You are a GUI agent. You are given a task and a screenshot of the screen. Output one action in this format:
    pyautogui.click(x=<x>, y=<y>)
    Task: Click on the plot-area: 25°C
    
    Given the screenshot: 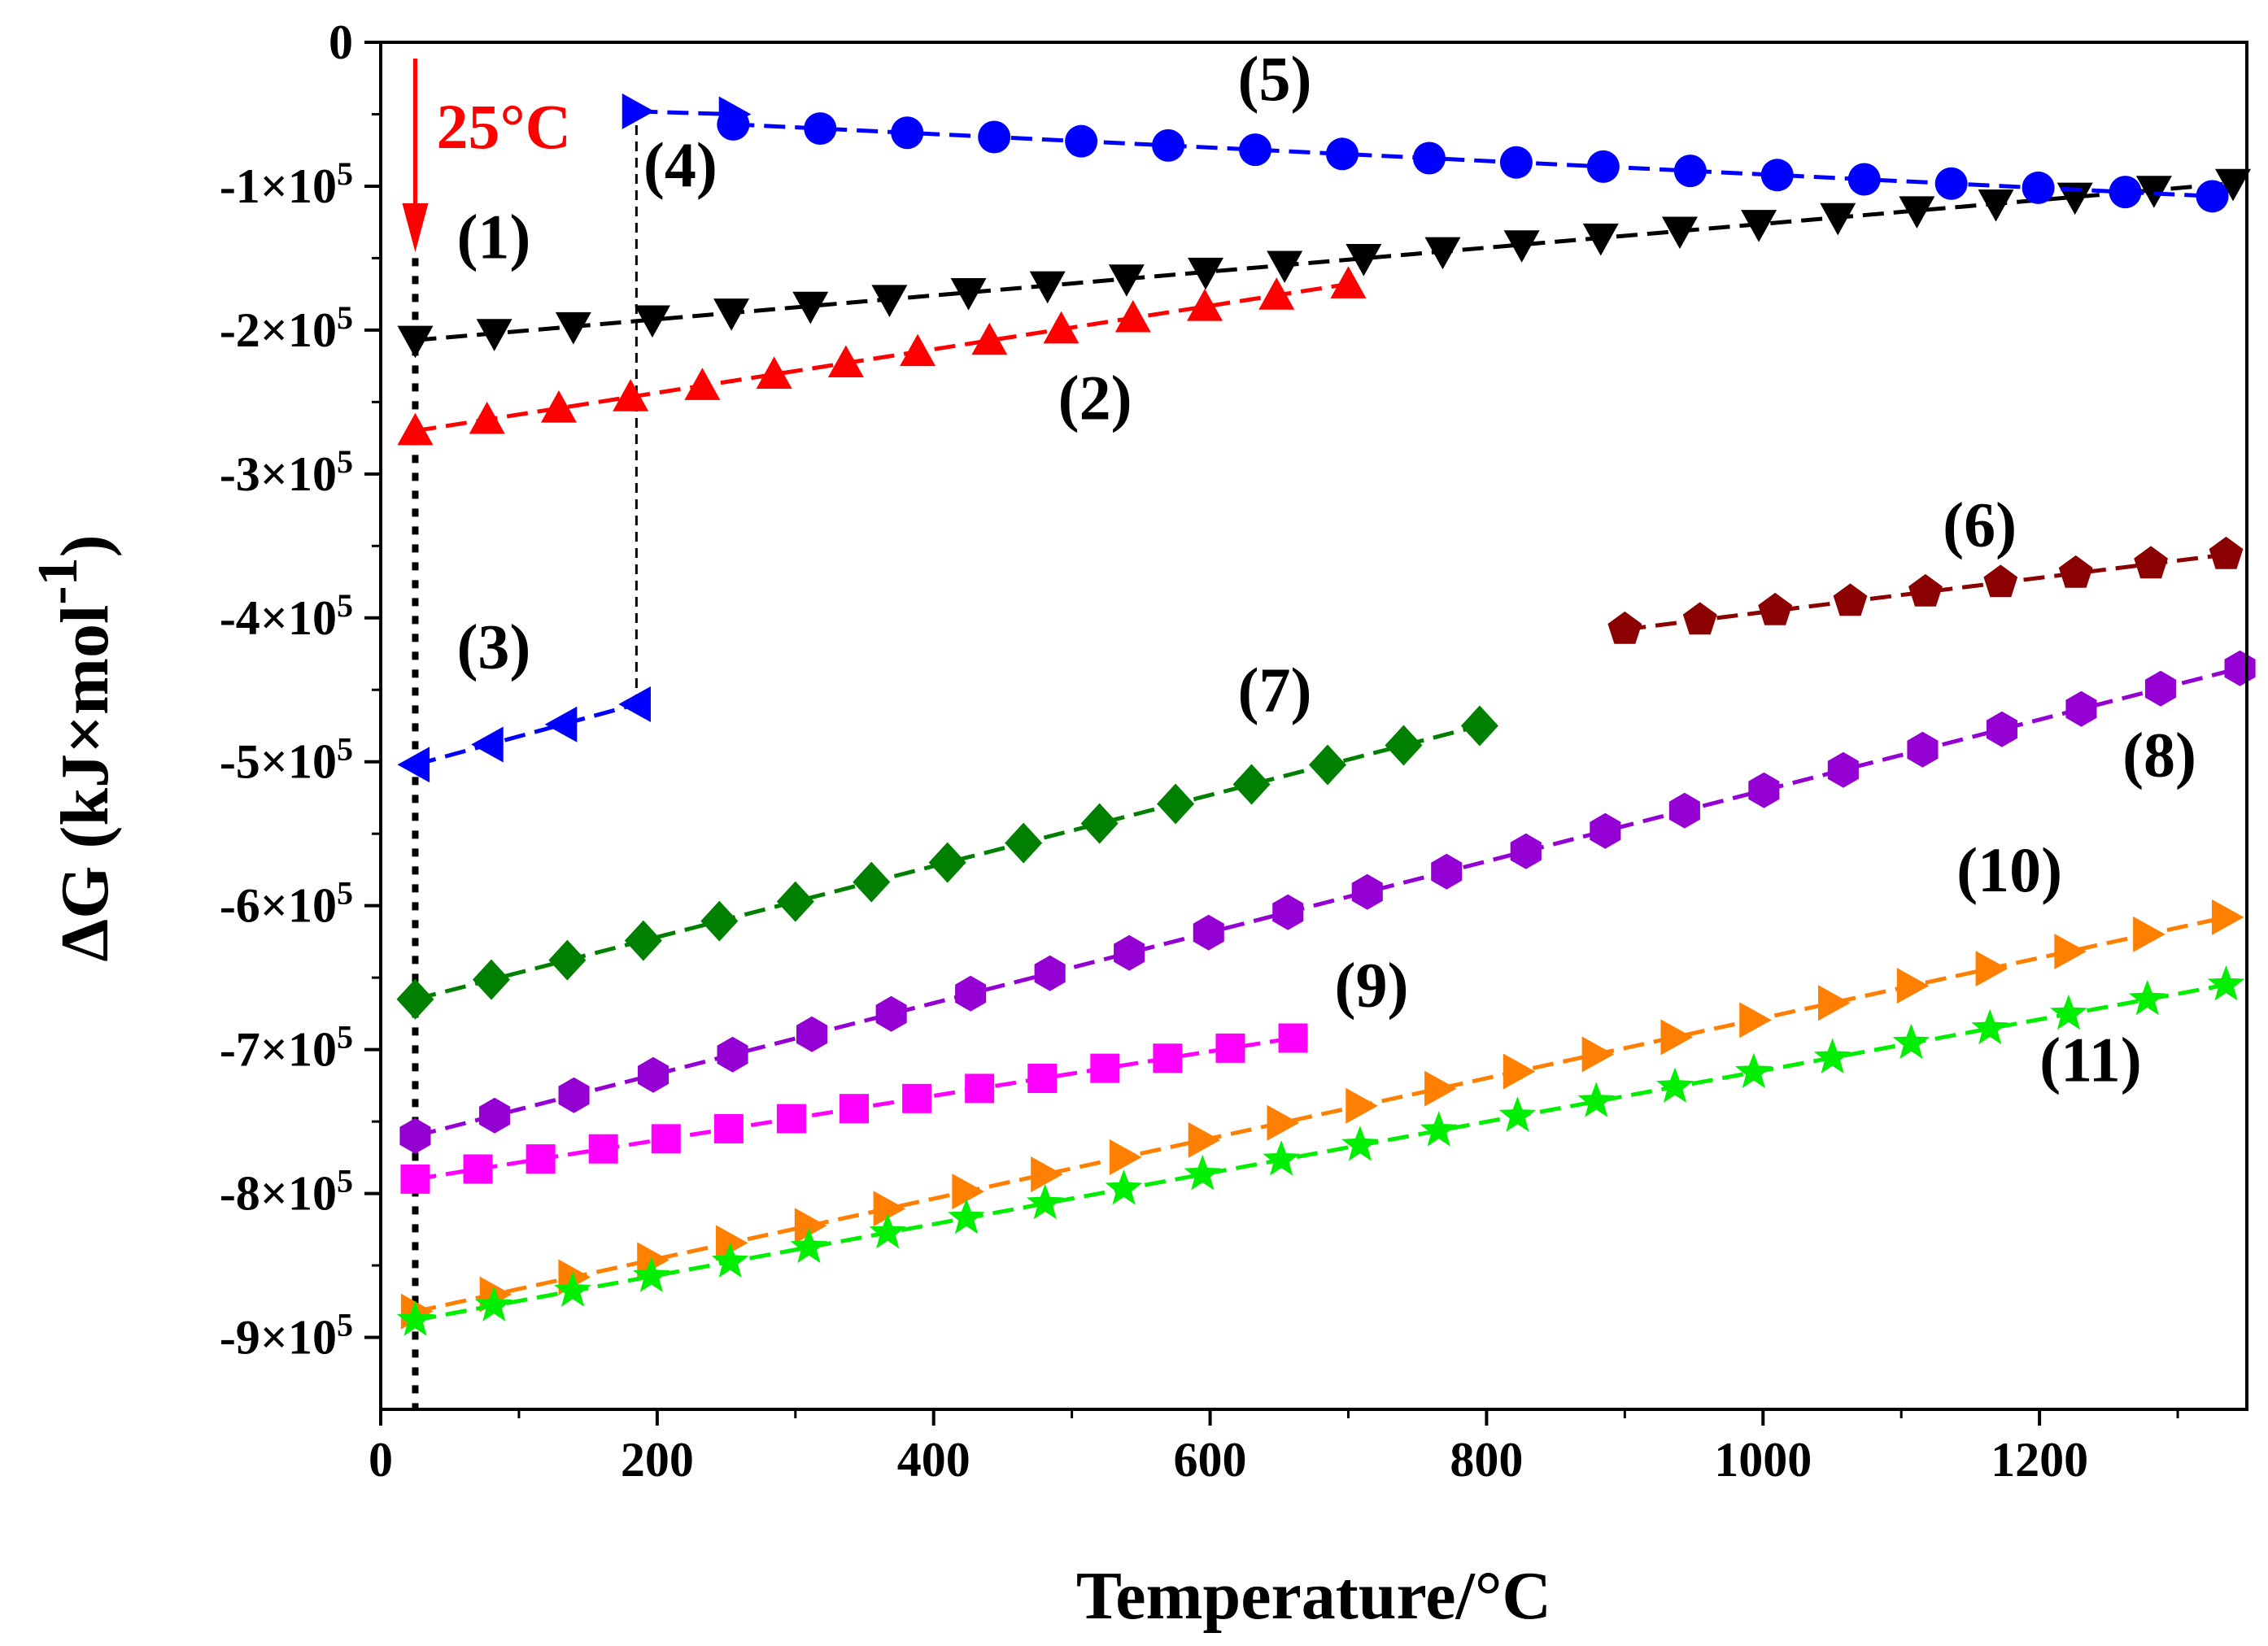 What is the action you would take?
    pyautogui.click(x=520, y=734)
    